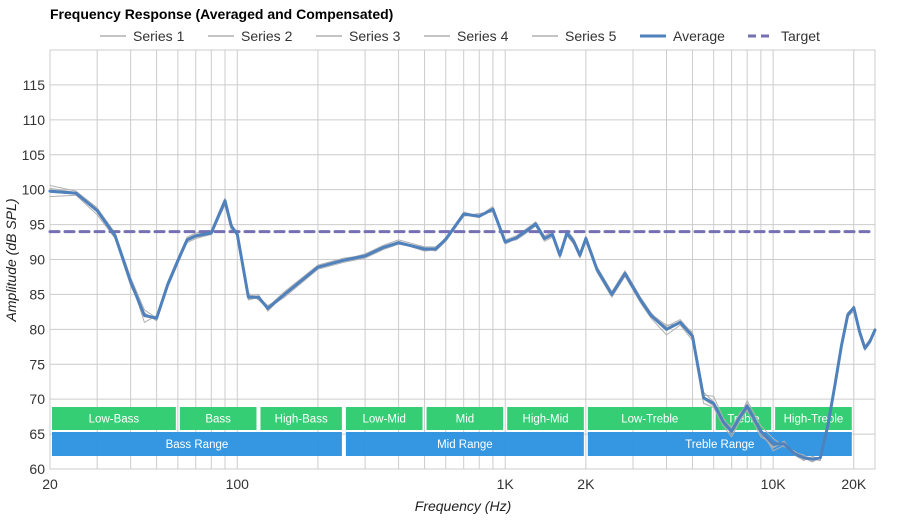  I want to click on band-label: High-Mid, so click(546, 420).